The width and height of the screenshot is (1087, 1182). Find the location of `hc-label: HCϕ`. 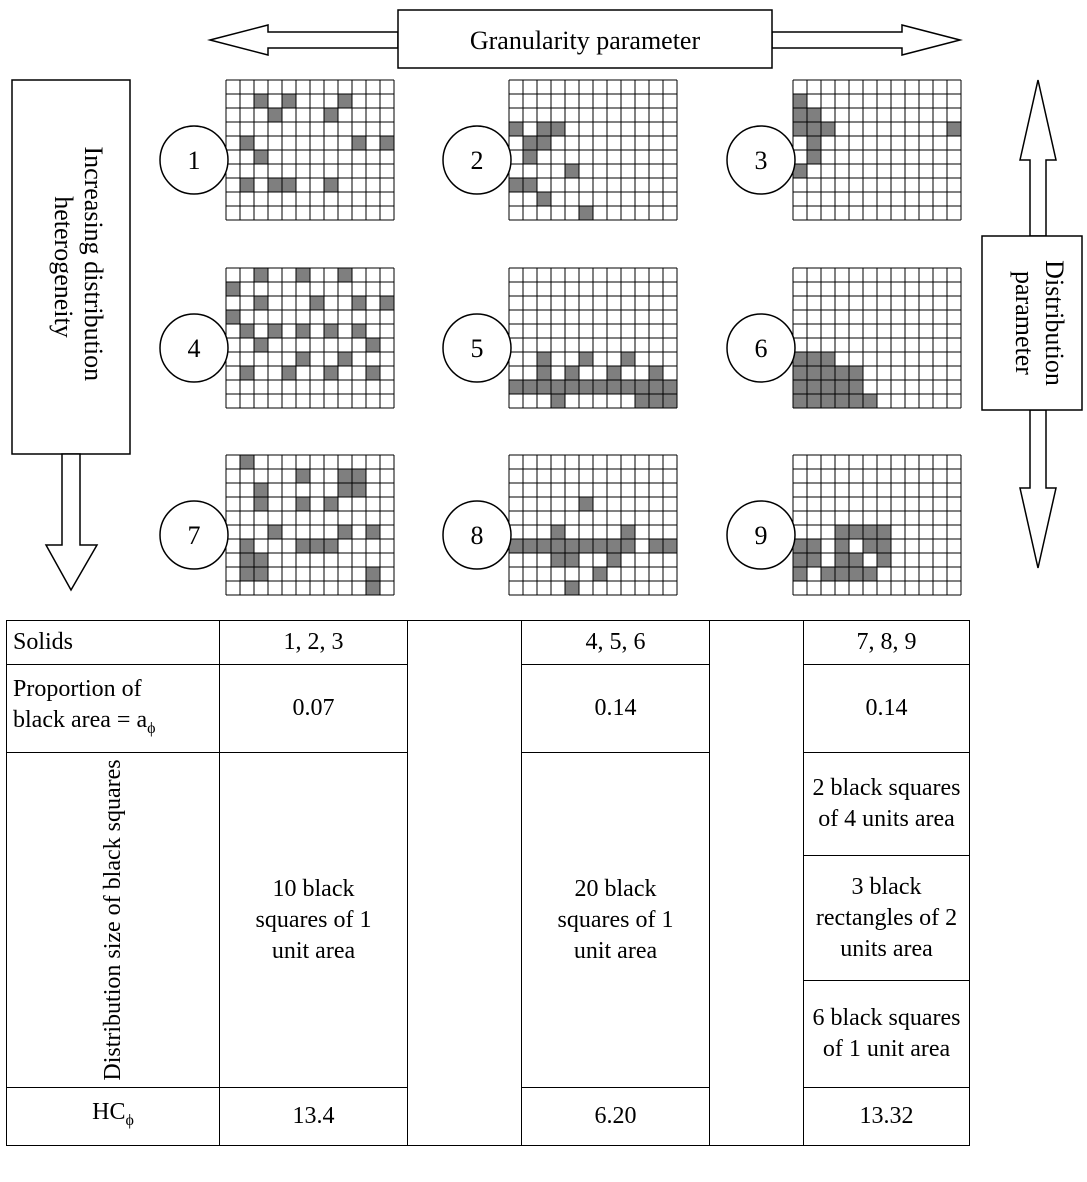

hc-label: HCϕ is located at coordinates (113, 1116).